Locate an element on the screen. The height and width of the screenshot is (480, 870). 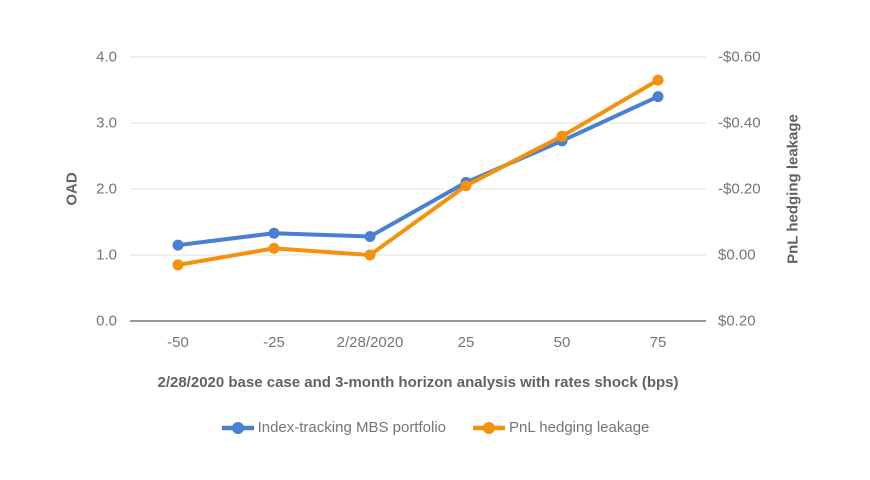
y-right-tick-label: $0.00 is located at coordinates (737, 255).